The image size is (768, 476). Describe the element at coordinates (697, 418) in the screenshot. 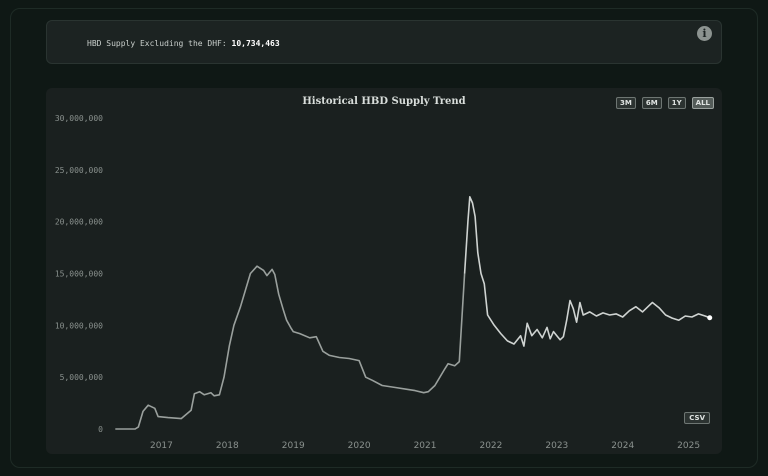

I see `csv-download-button: CSV` at that location.